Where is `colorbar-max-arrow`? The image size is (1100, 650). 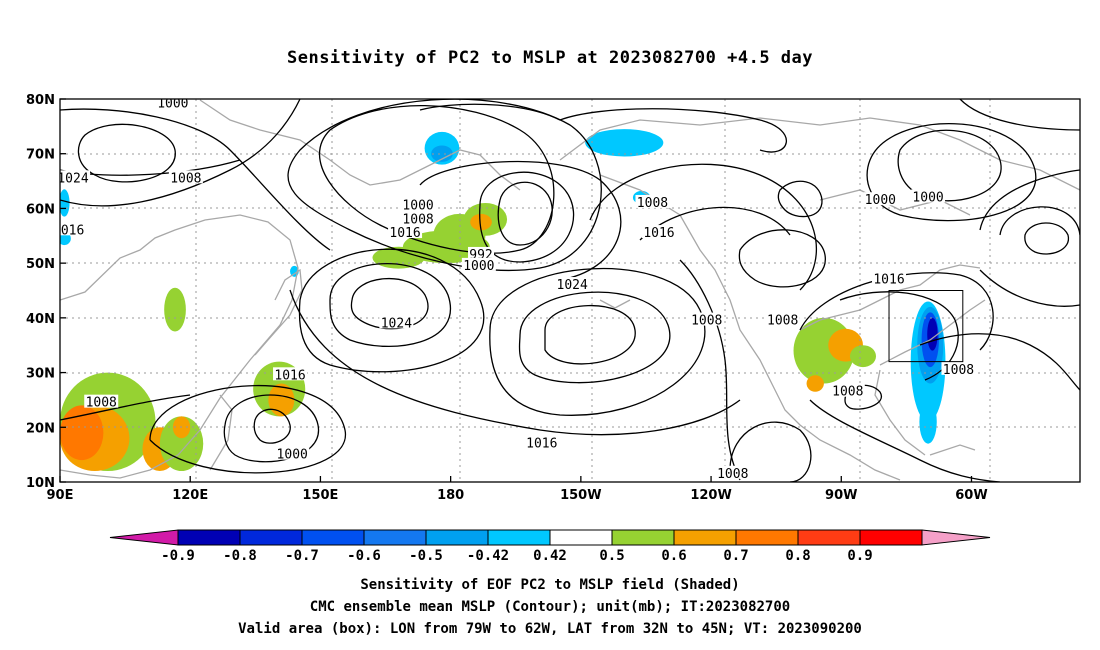 colorbar-max-arrow is located at coordinates (956, 537).